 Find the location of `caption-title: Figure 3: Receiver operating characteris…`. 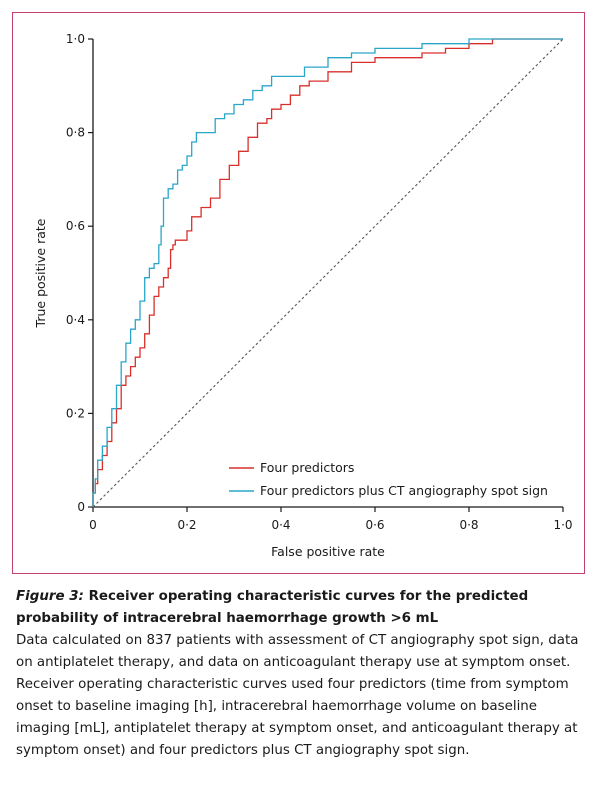

caption-title: Figure 3: Receiver operating characteris… is located at coordinates (299, 608).